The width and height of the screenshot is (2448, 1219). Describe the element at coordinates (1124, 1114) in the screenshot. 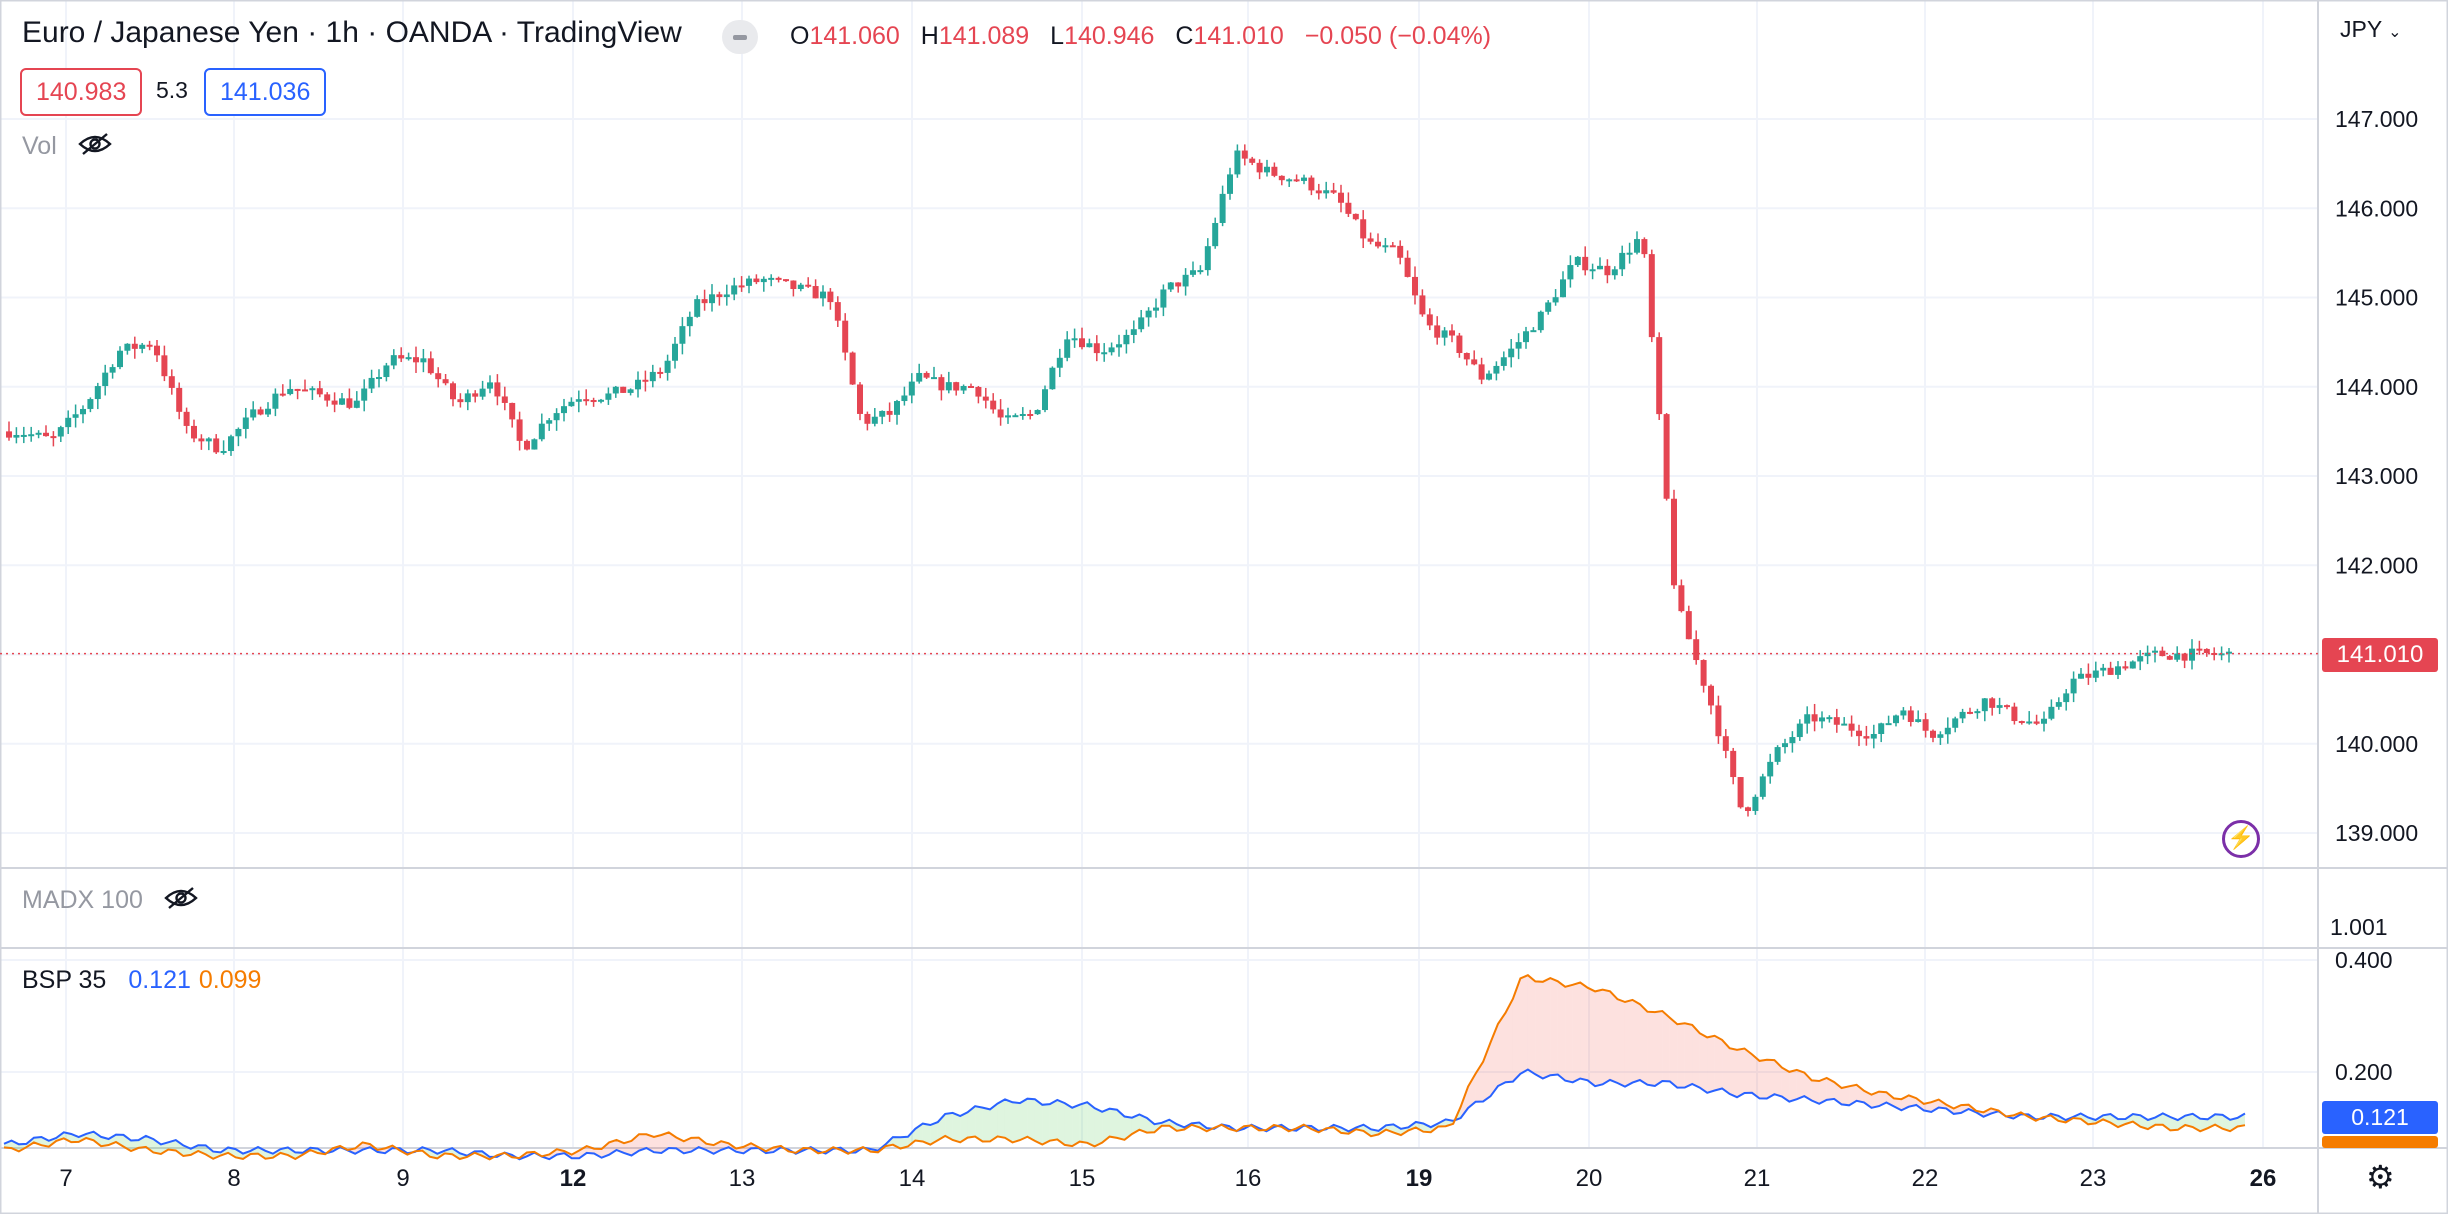

I see `bsp-blue-line` at that location.